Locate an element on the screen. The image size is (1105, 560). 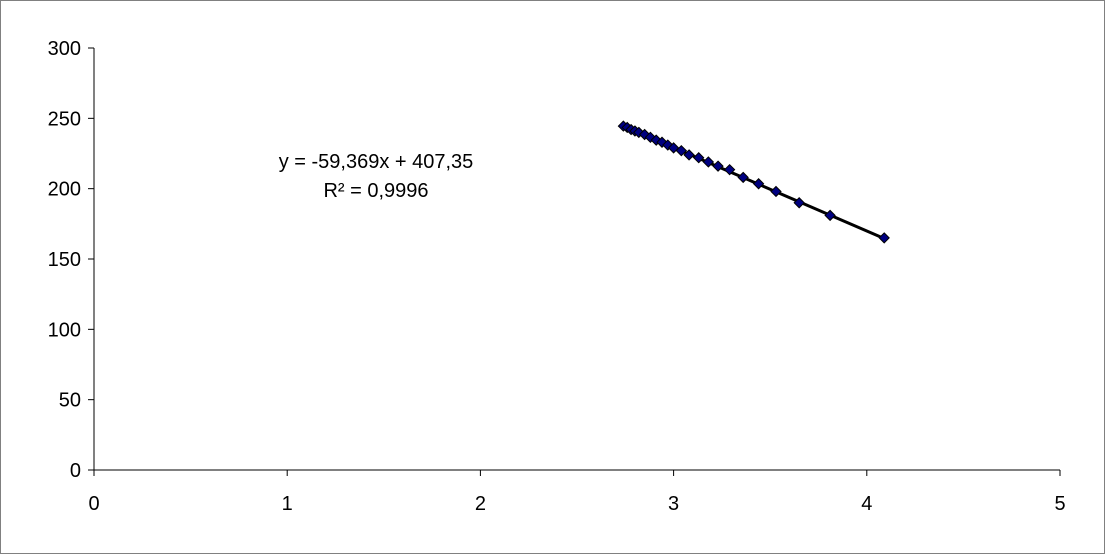
y-tick-label: 300 is located at coordinates (64, 49).